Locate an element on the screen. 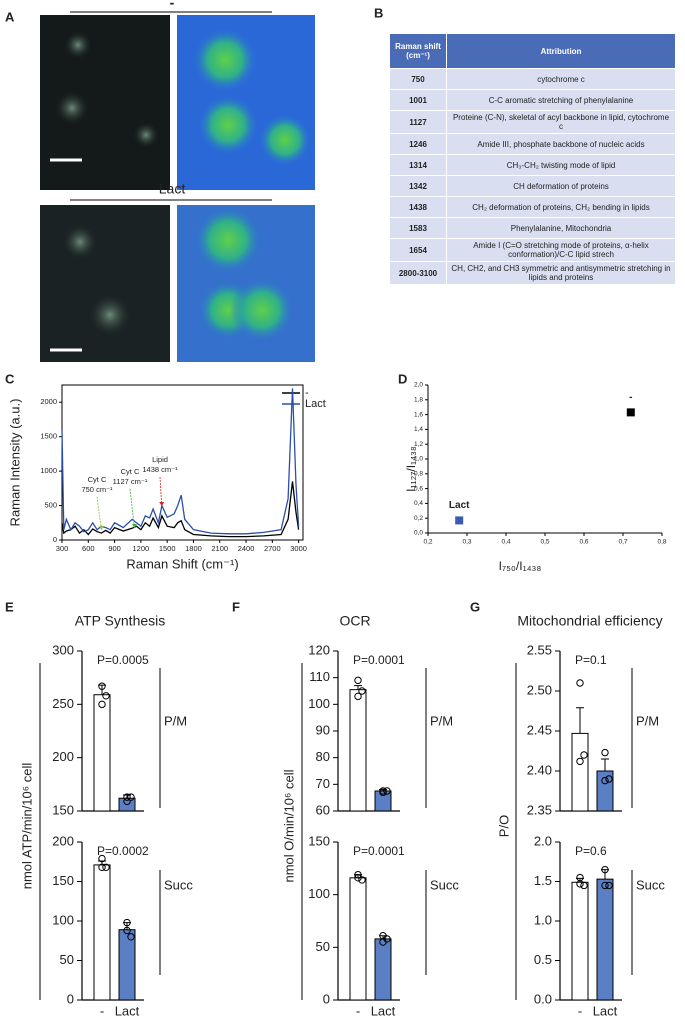 The image size is (685, 1021). p-value: P=0.1 is located at coordinates (591, 660).